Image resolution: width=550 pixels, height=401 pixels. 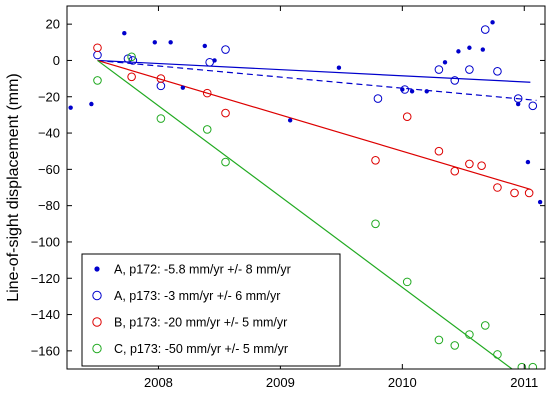 I want to click on y-tick-label: −60, so click(x=49, y=169).